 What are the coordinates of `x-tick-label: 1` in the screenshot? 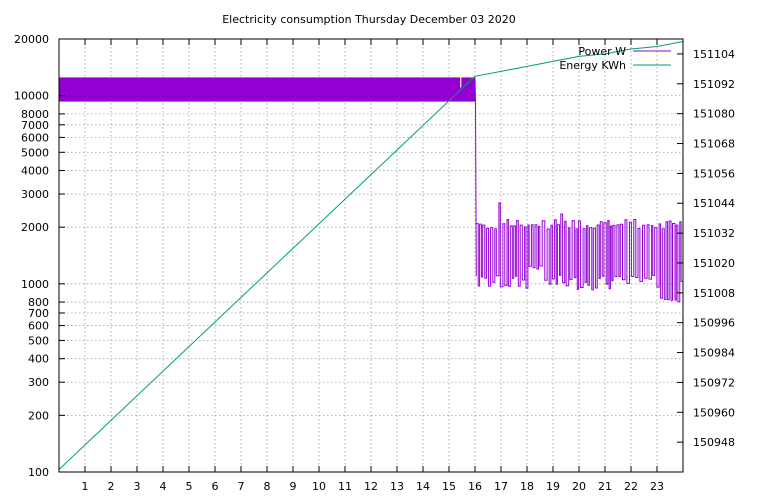 It's located at (85, 486).